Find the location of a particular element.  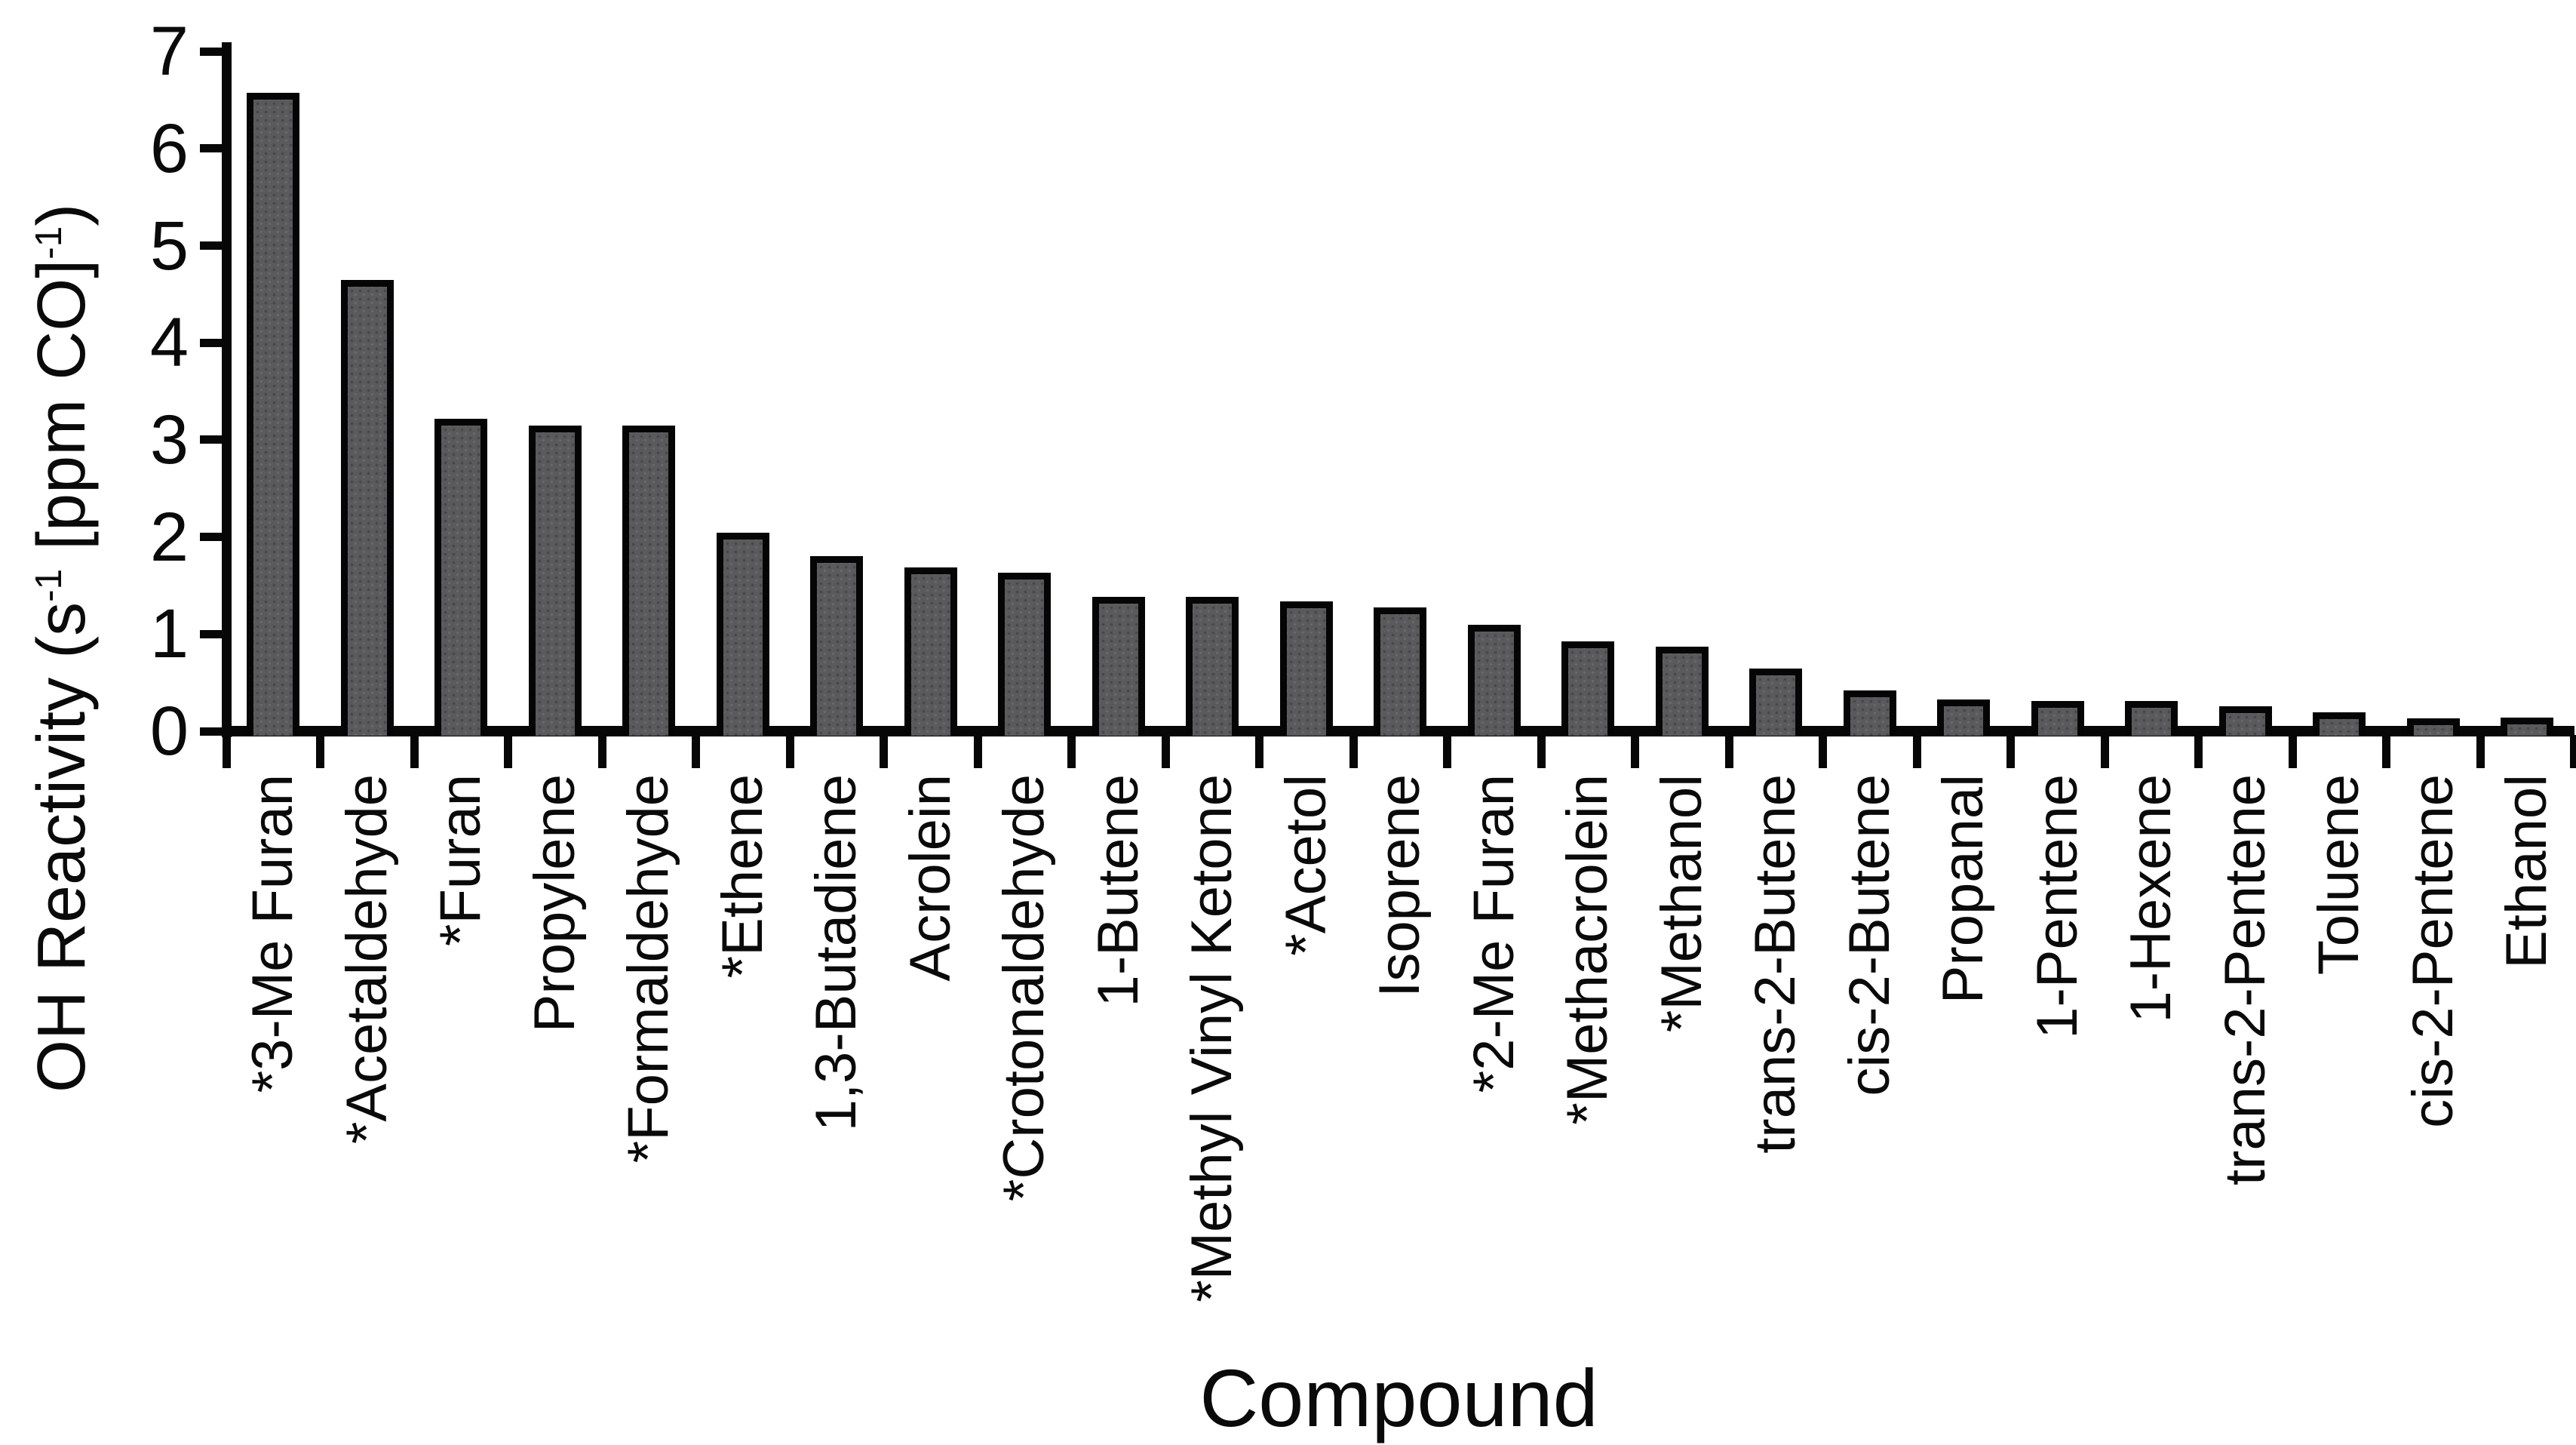

x-category-label: 1-Pentene is located at coordinates (2057, 906).